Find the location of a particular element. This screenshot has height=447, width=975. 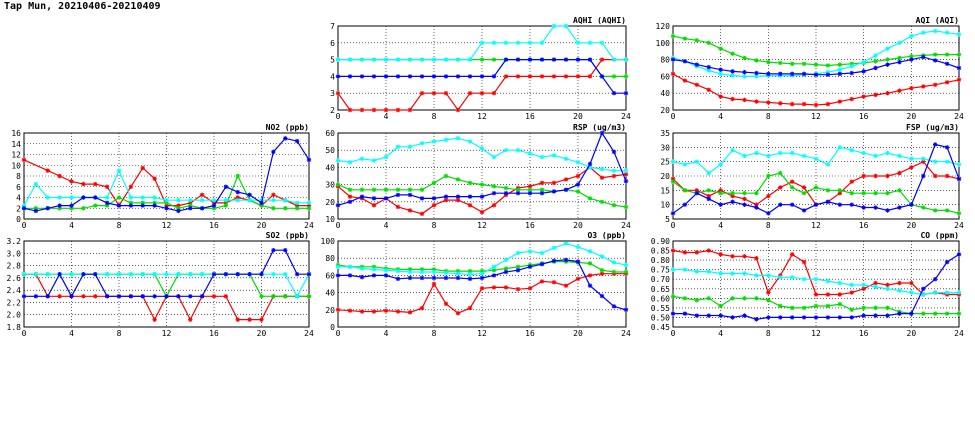

chart-rsp: RSP (ug/m3) 0 4 8 12 16 20 24 10 20 30 40 50 60 is located at coordinates (478, 176).